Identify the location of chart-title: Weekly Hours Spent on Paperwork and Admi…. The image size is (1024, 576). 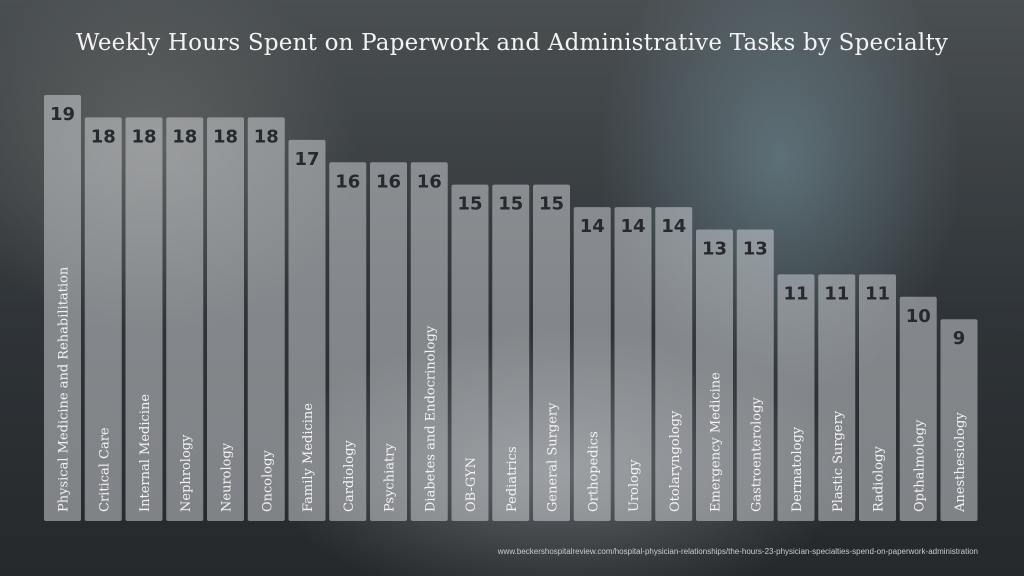
(512, 43).